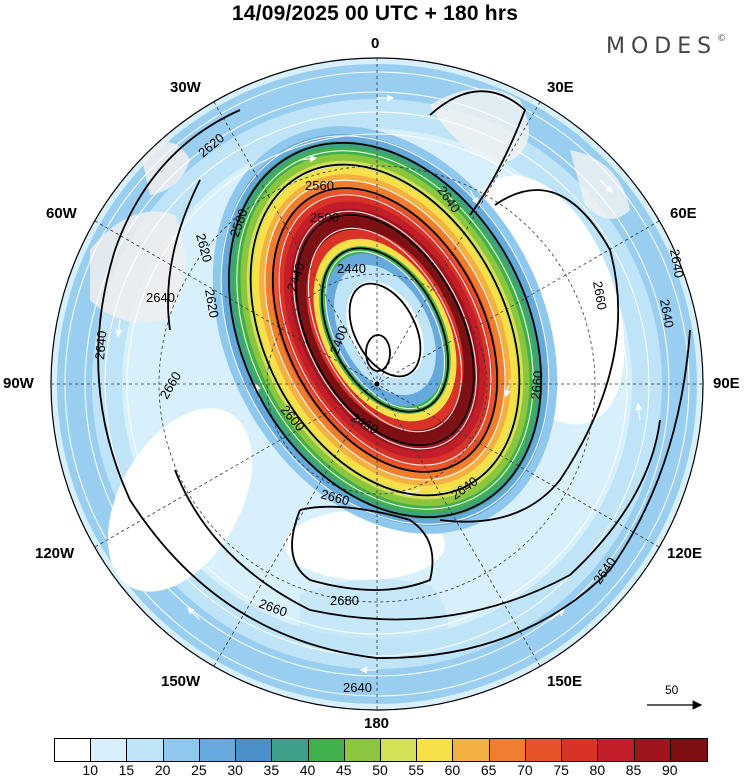  Describe the element at coordinates (18, 383) in the screenshot. I see `lon-label-90w: 90W` at that location.